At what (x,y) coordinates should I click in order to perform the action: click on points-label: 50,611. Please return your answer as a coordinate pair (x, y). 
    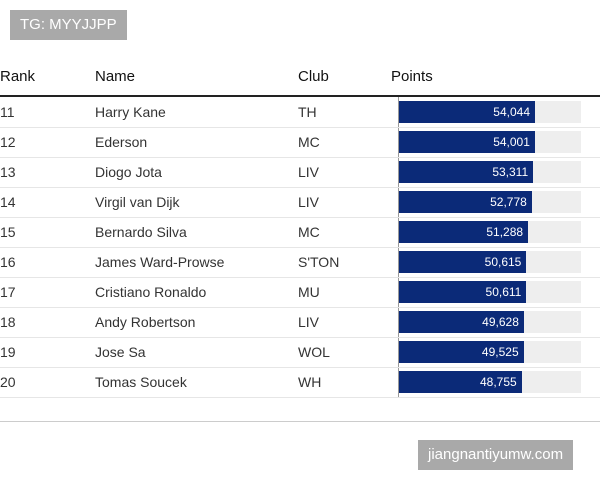
    Looking at the image, I should click on (503, 292).